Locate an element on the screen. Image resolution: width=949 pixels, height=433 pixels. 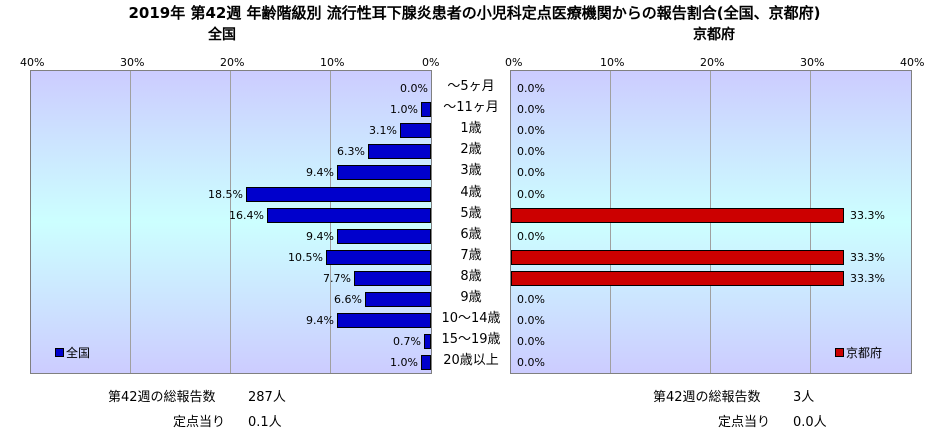
left-panel-subtitle: 全国 is located at coordinates (222, 35).